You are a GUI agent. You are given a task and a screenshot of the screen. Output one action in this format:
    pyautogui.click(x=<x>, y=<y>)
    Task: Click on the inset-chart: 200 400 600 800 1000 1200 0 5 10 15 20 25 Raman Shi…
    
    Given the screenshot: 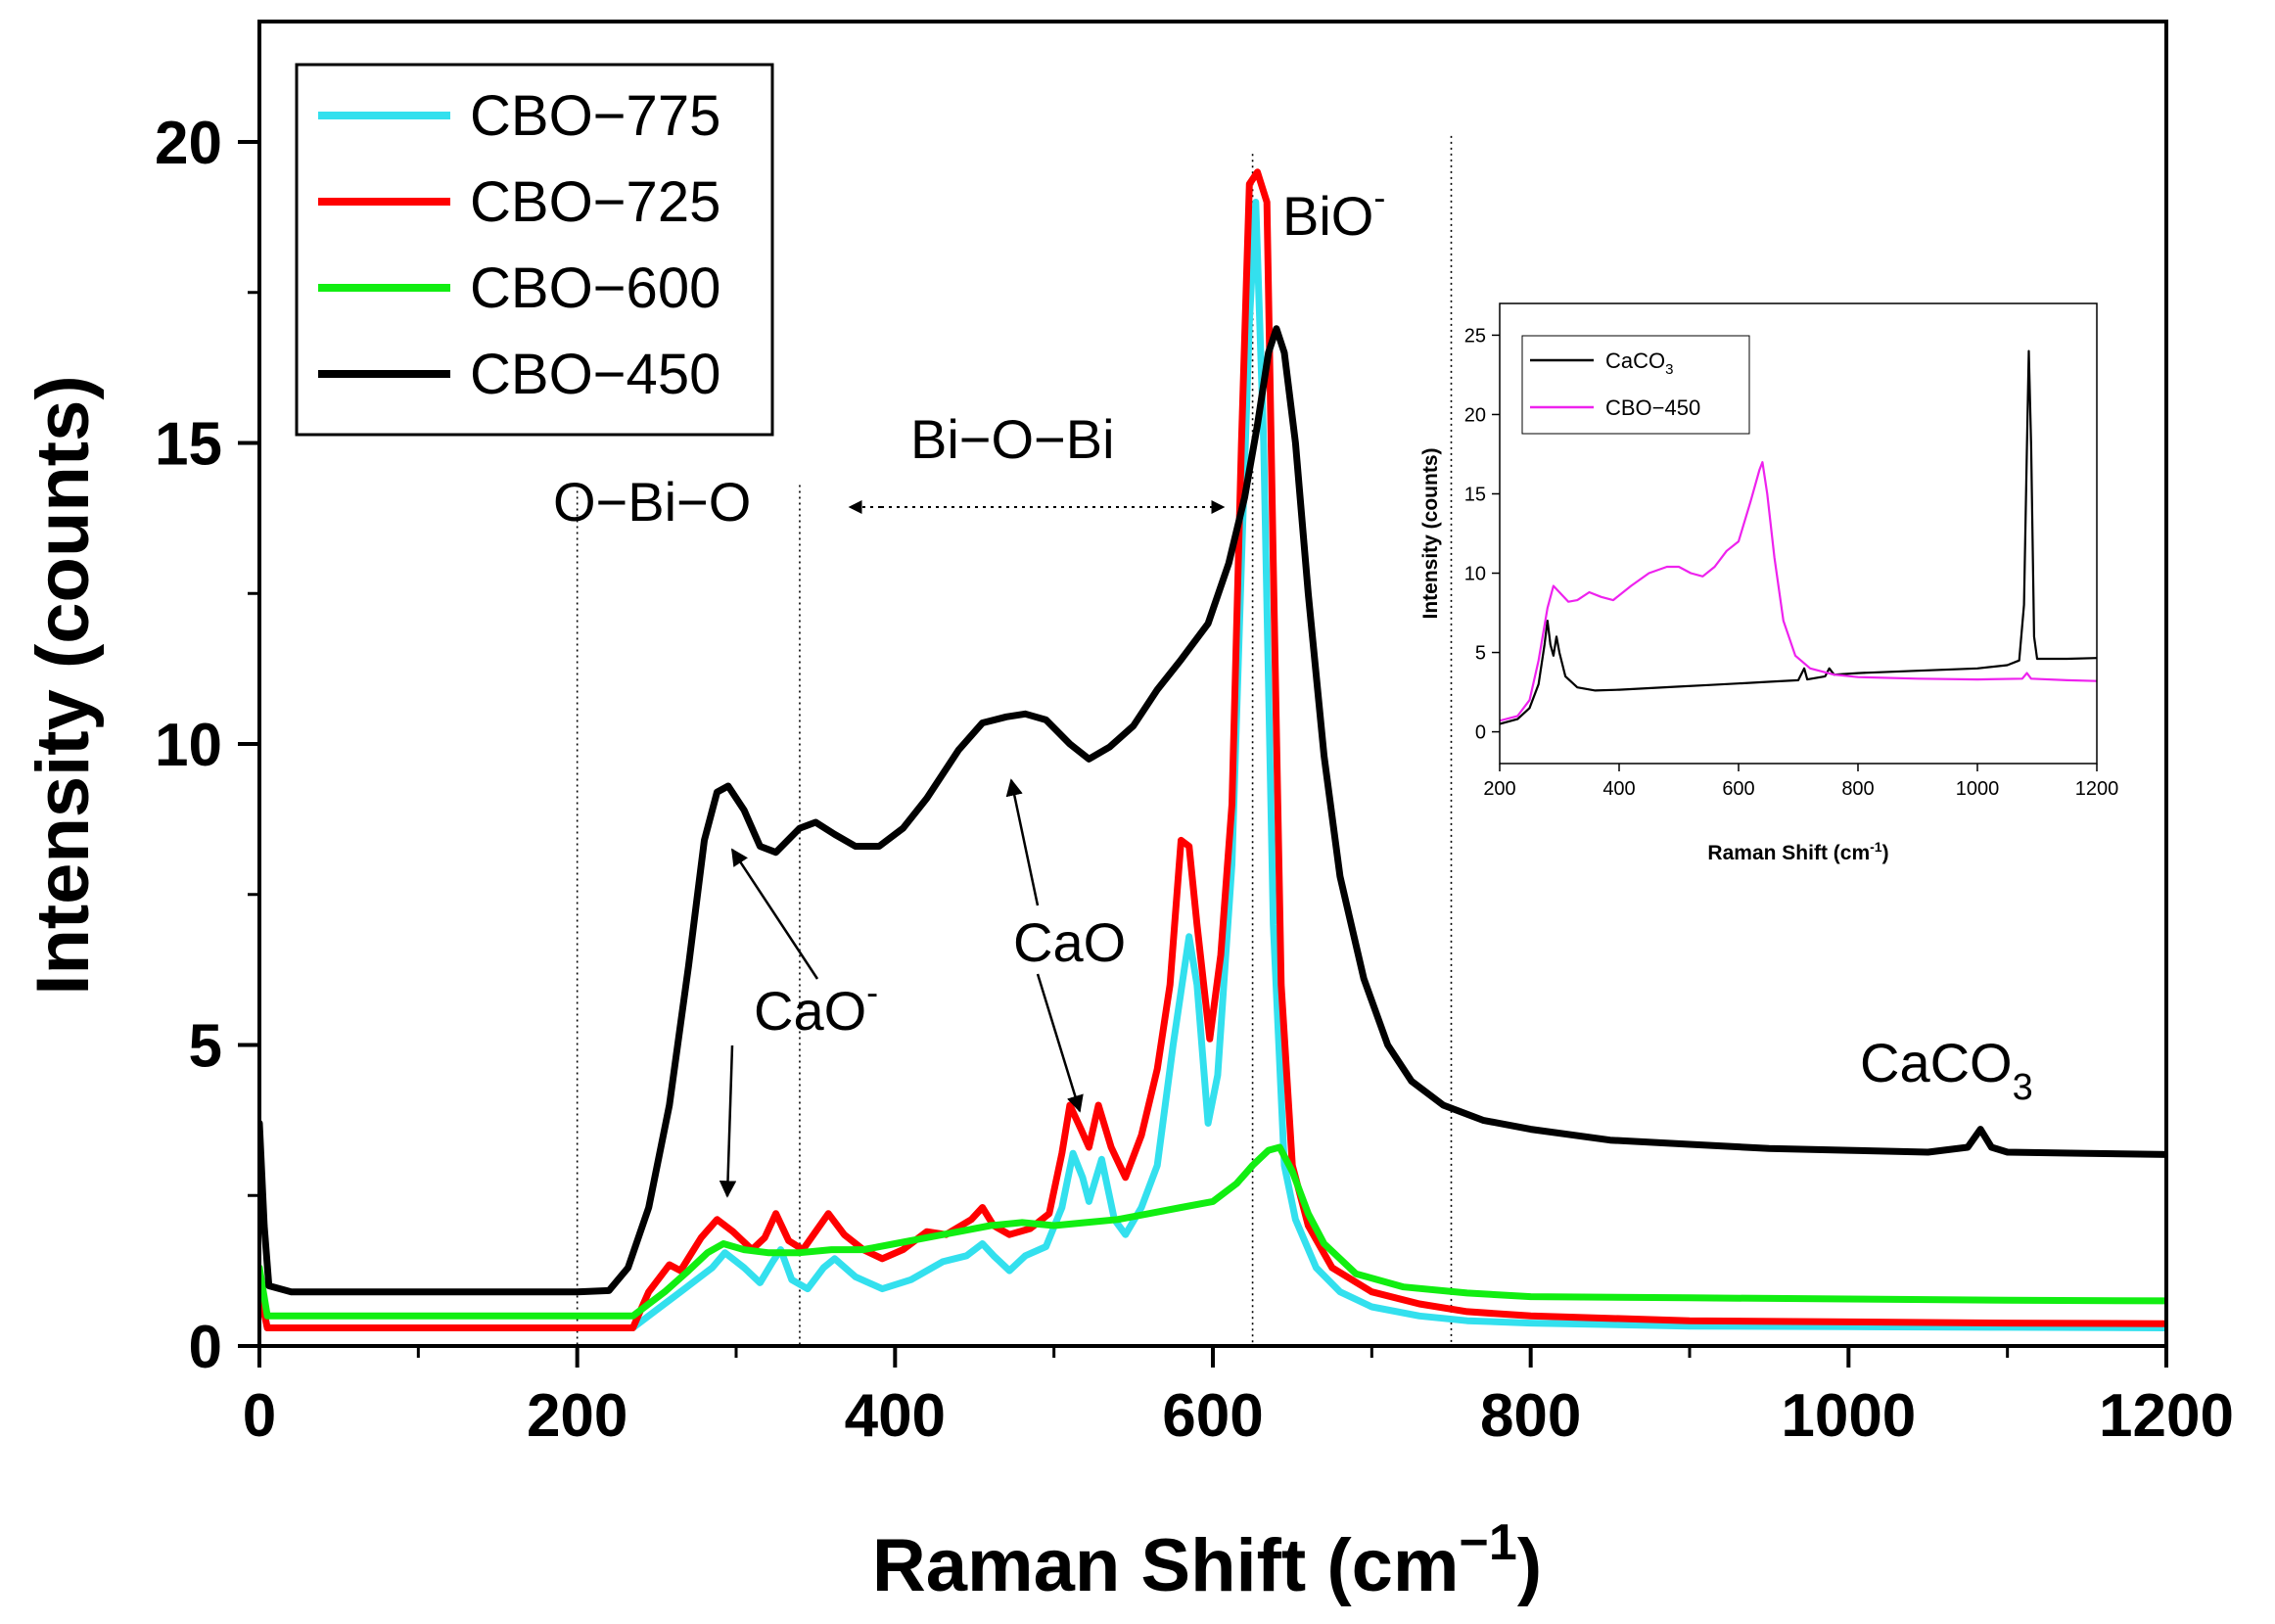 What is the action you would take?
    pyautogui.click(x=1769, y=583)
    